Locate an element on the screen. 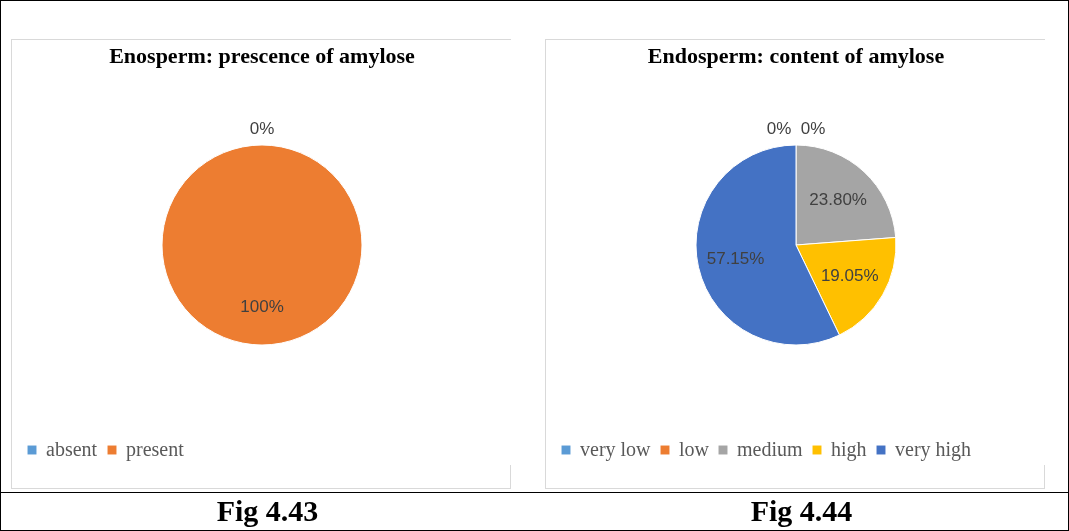  data-label: 57.15% is located at coordinates (735, 258).